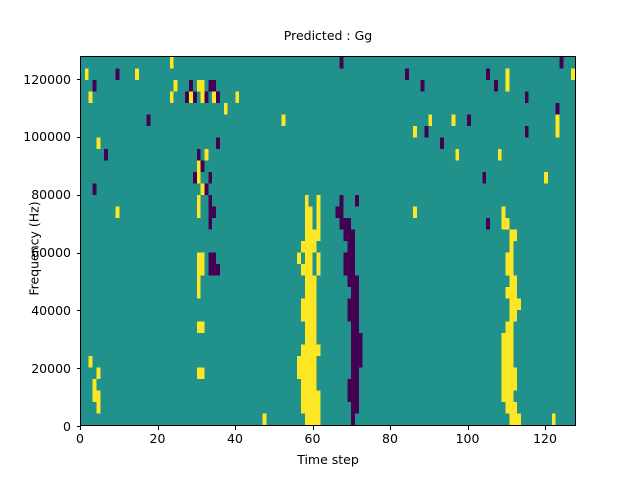  I want to click on y-tick-label: 100000, so click(47, 137).